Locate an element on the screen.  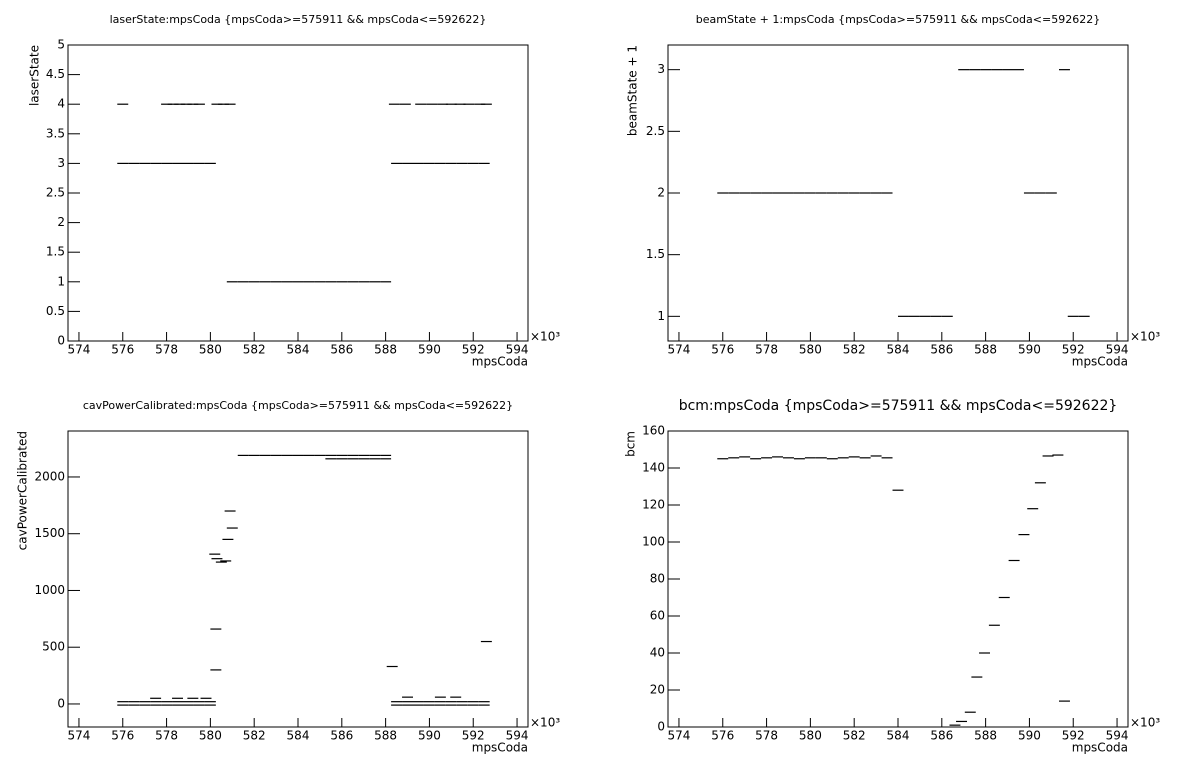
x-tick-label: 588 is located at coordinates (985, 350).